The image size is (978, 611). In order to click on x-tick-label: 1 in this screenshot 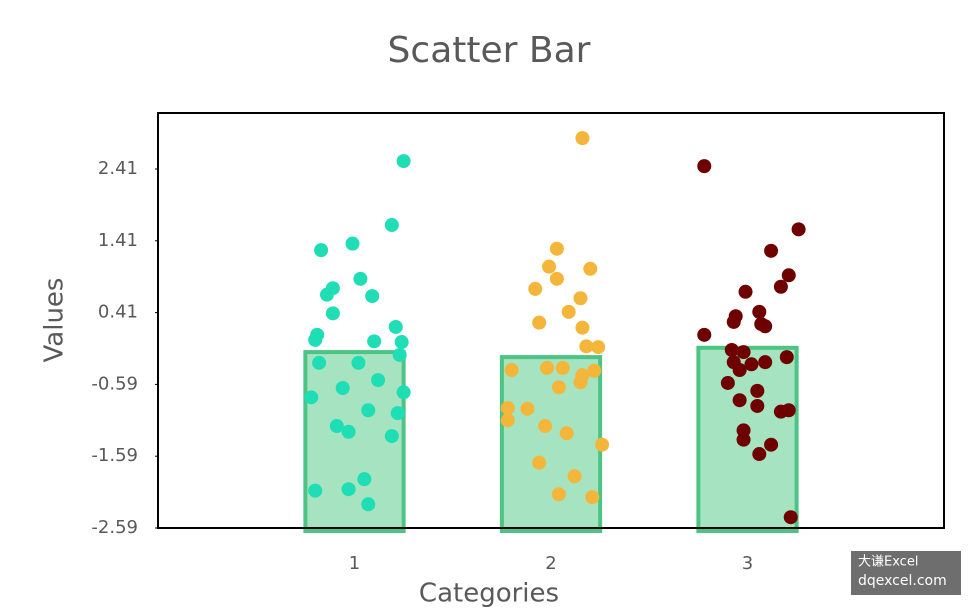, I will do `click(354, 563)`.